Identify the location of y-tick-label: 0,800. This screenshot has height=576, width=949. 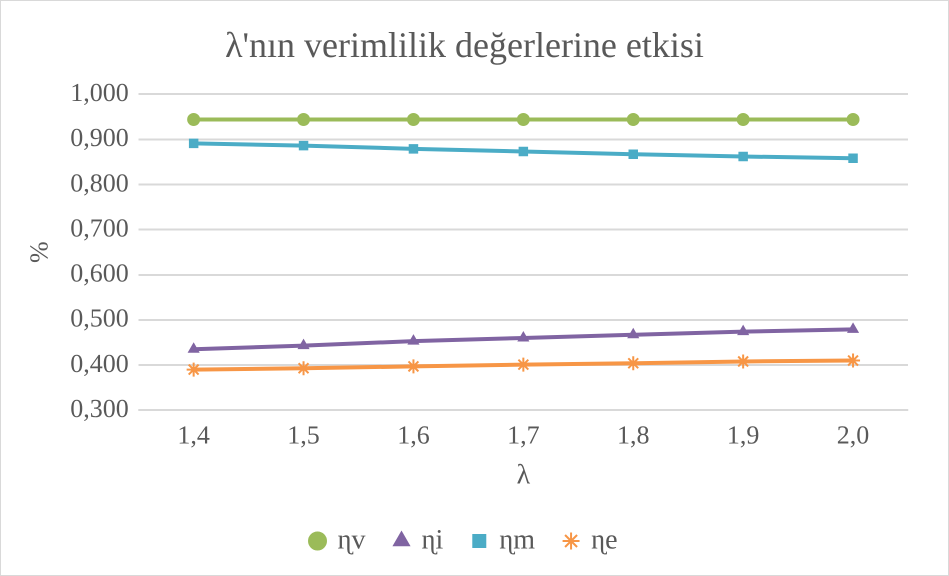
(99, 183).